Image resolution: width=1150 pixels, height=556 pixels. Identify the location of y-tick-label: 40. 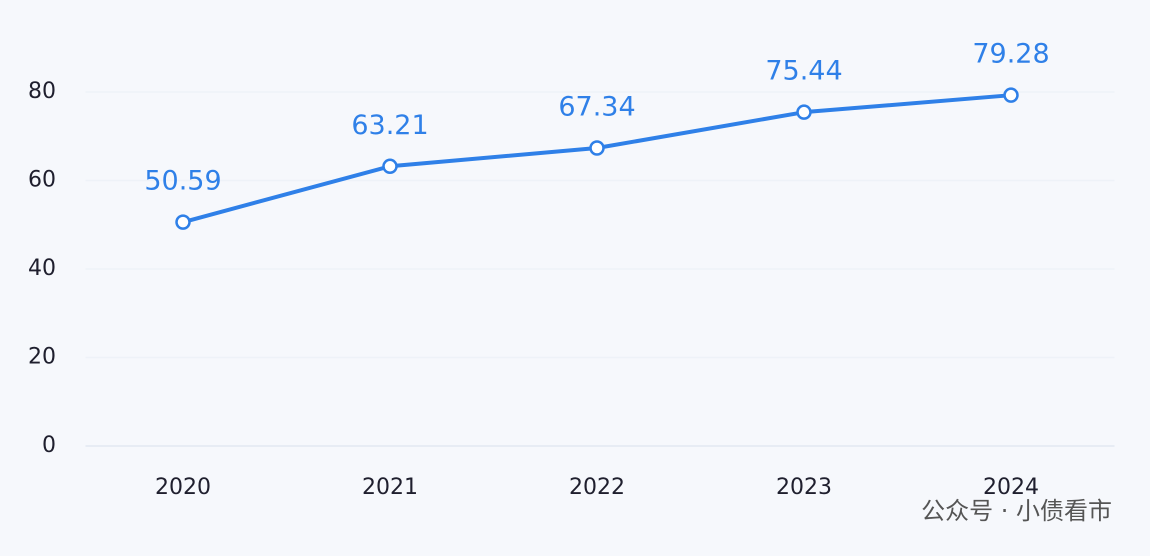
(42, 268).